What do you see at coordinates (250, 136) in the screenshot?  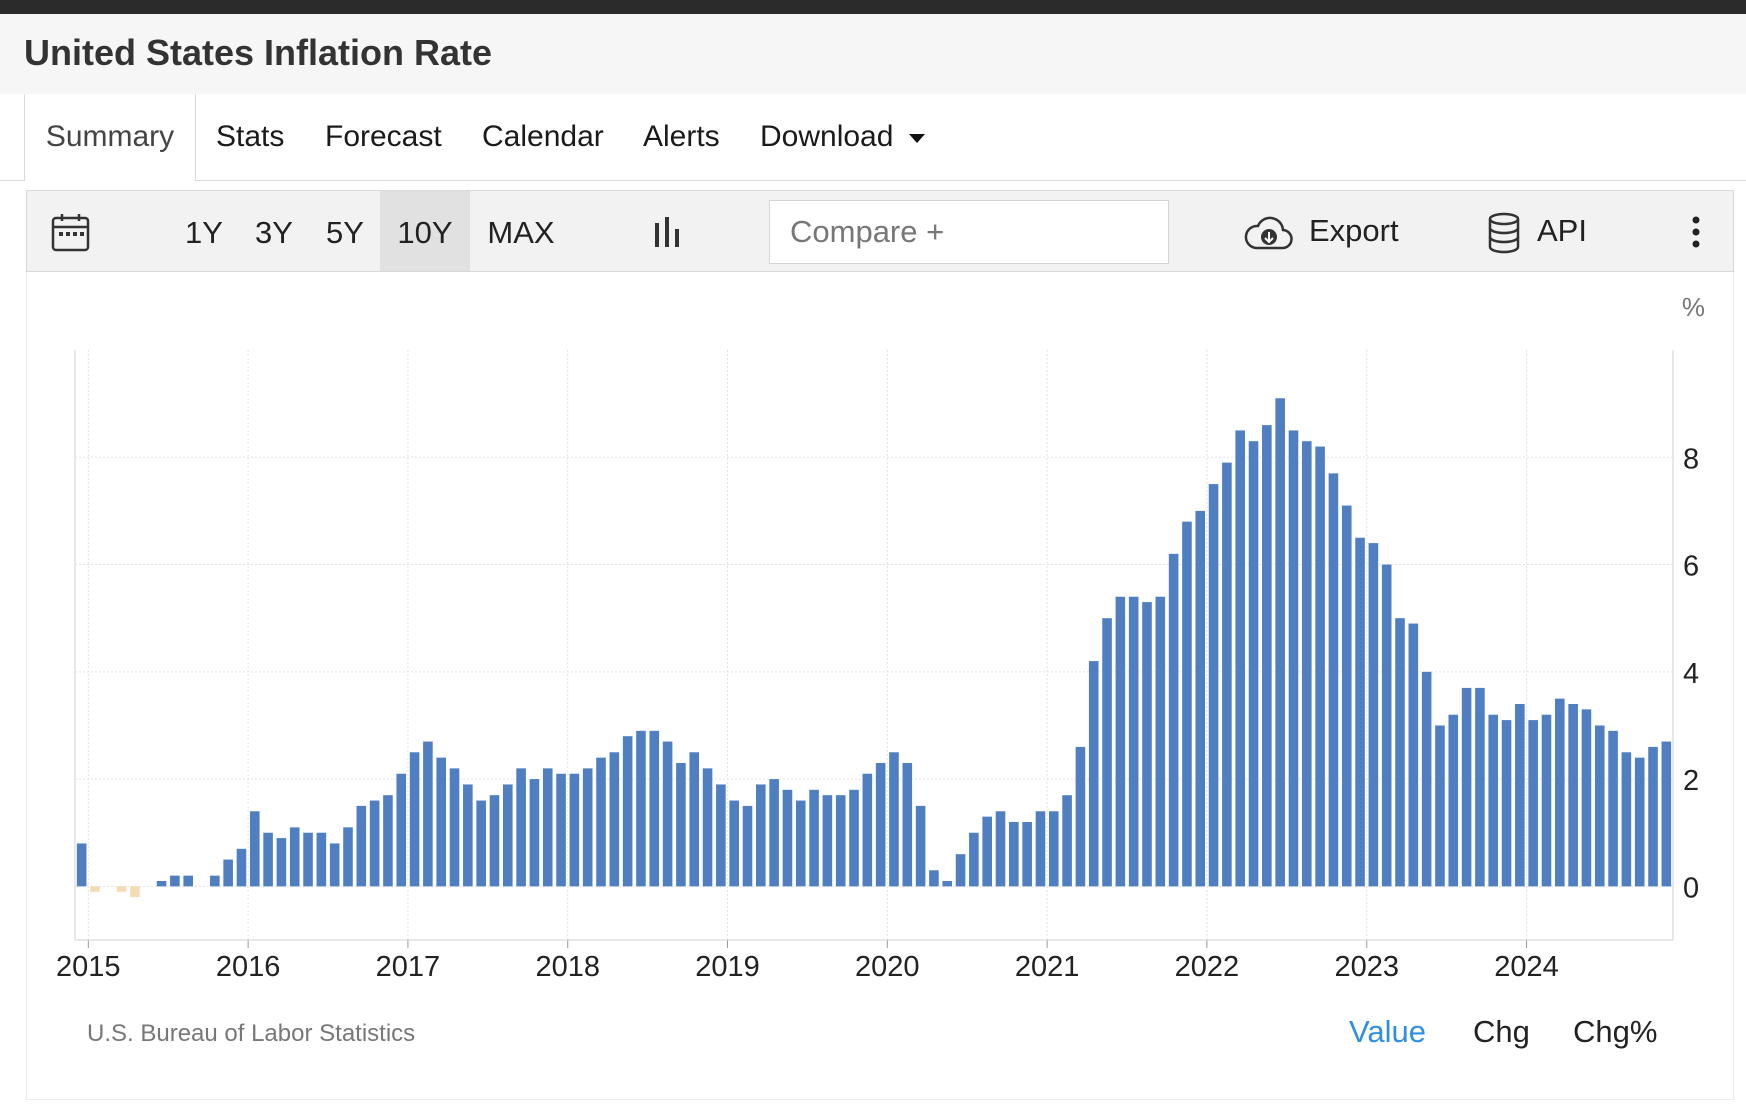 I see `tab-stats: Stats` at bounding box center [250, 136].